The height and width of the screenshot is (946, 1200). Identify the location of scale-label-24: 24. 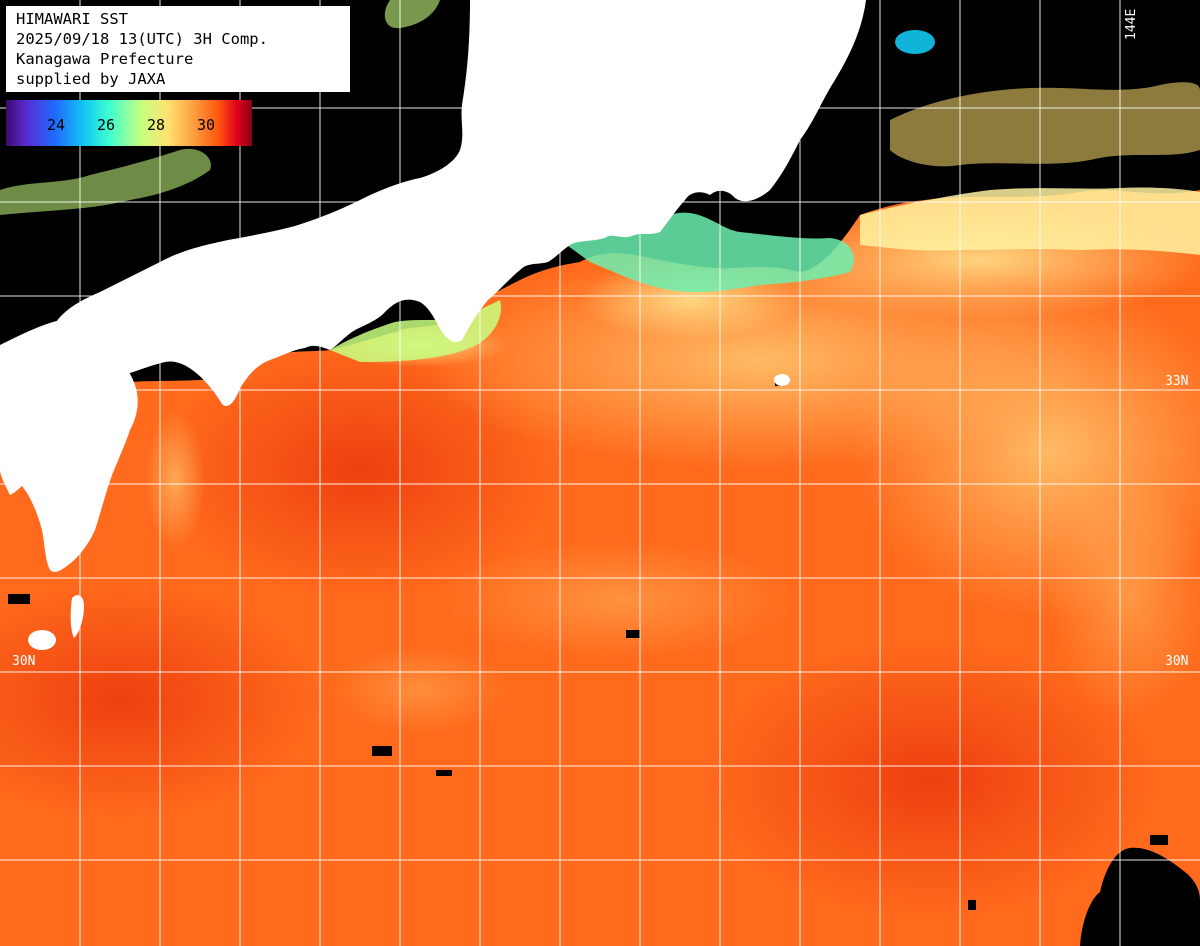
(56, 125).